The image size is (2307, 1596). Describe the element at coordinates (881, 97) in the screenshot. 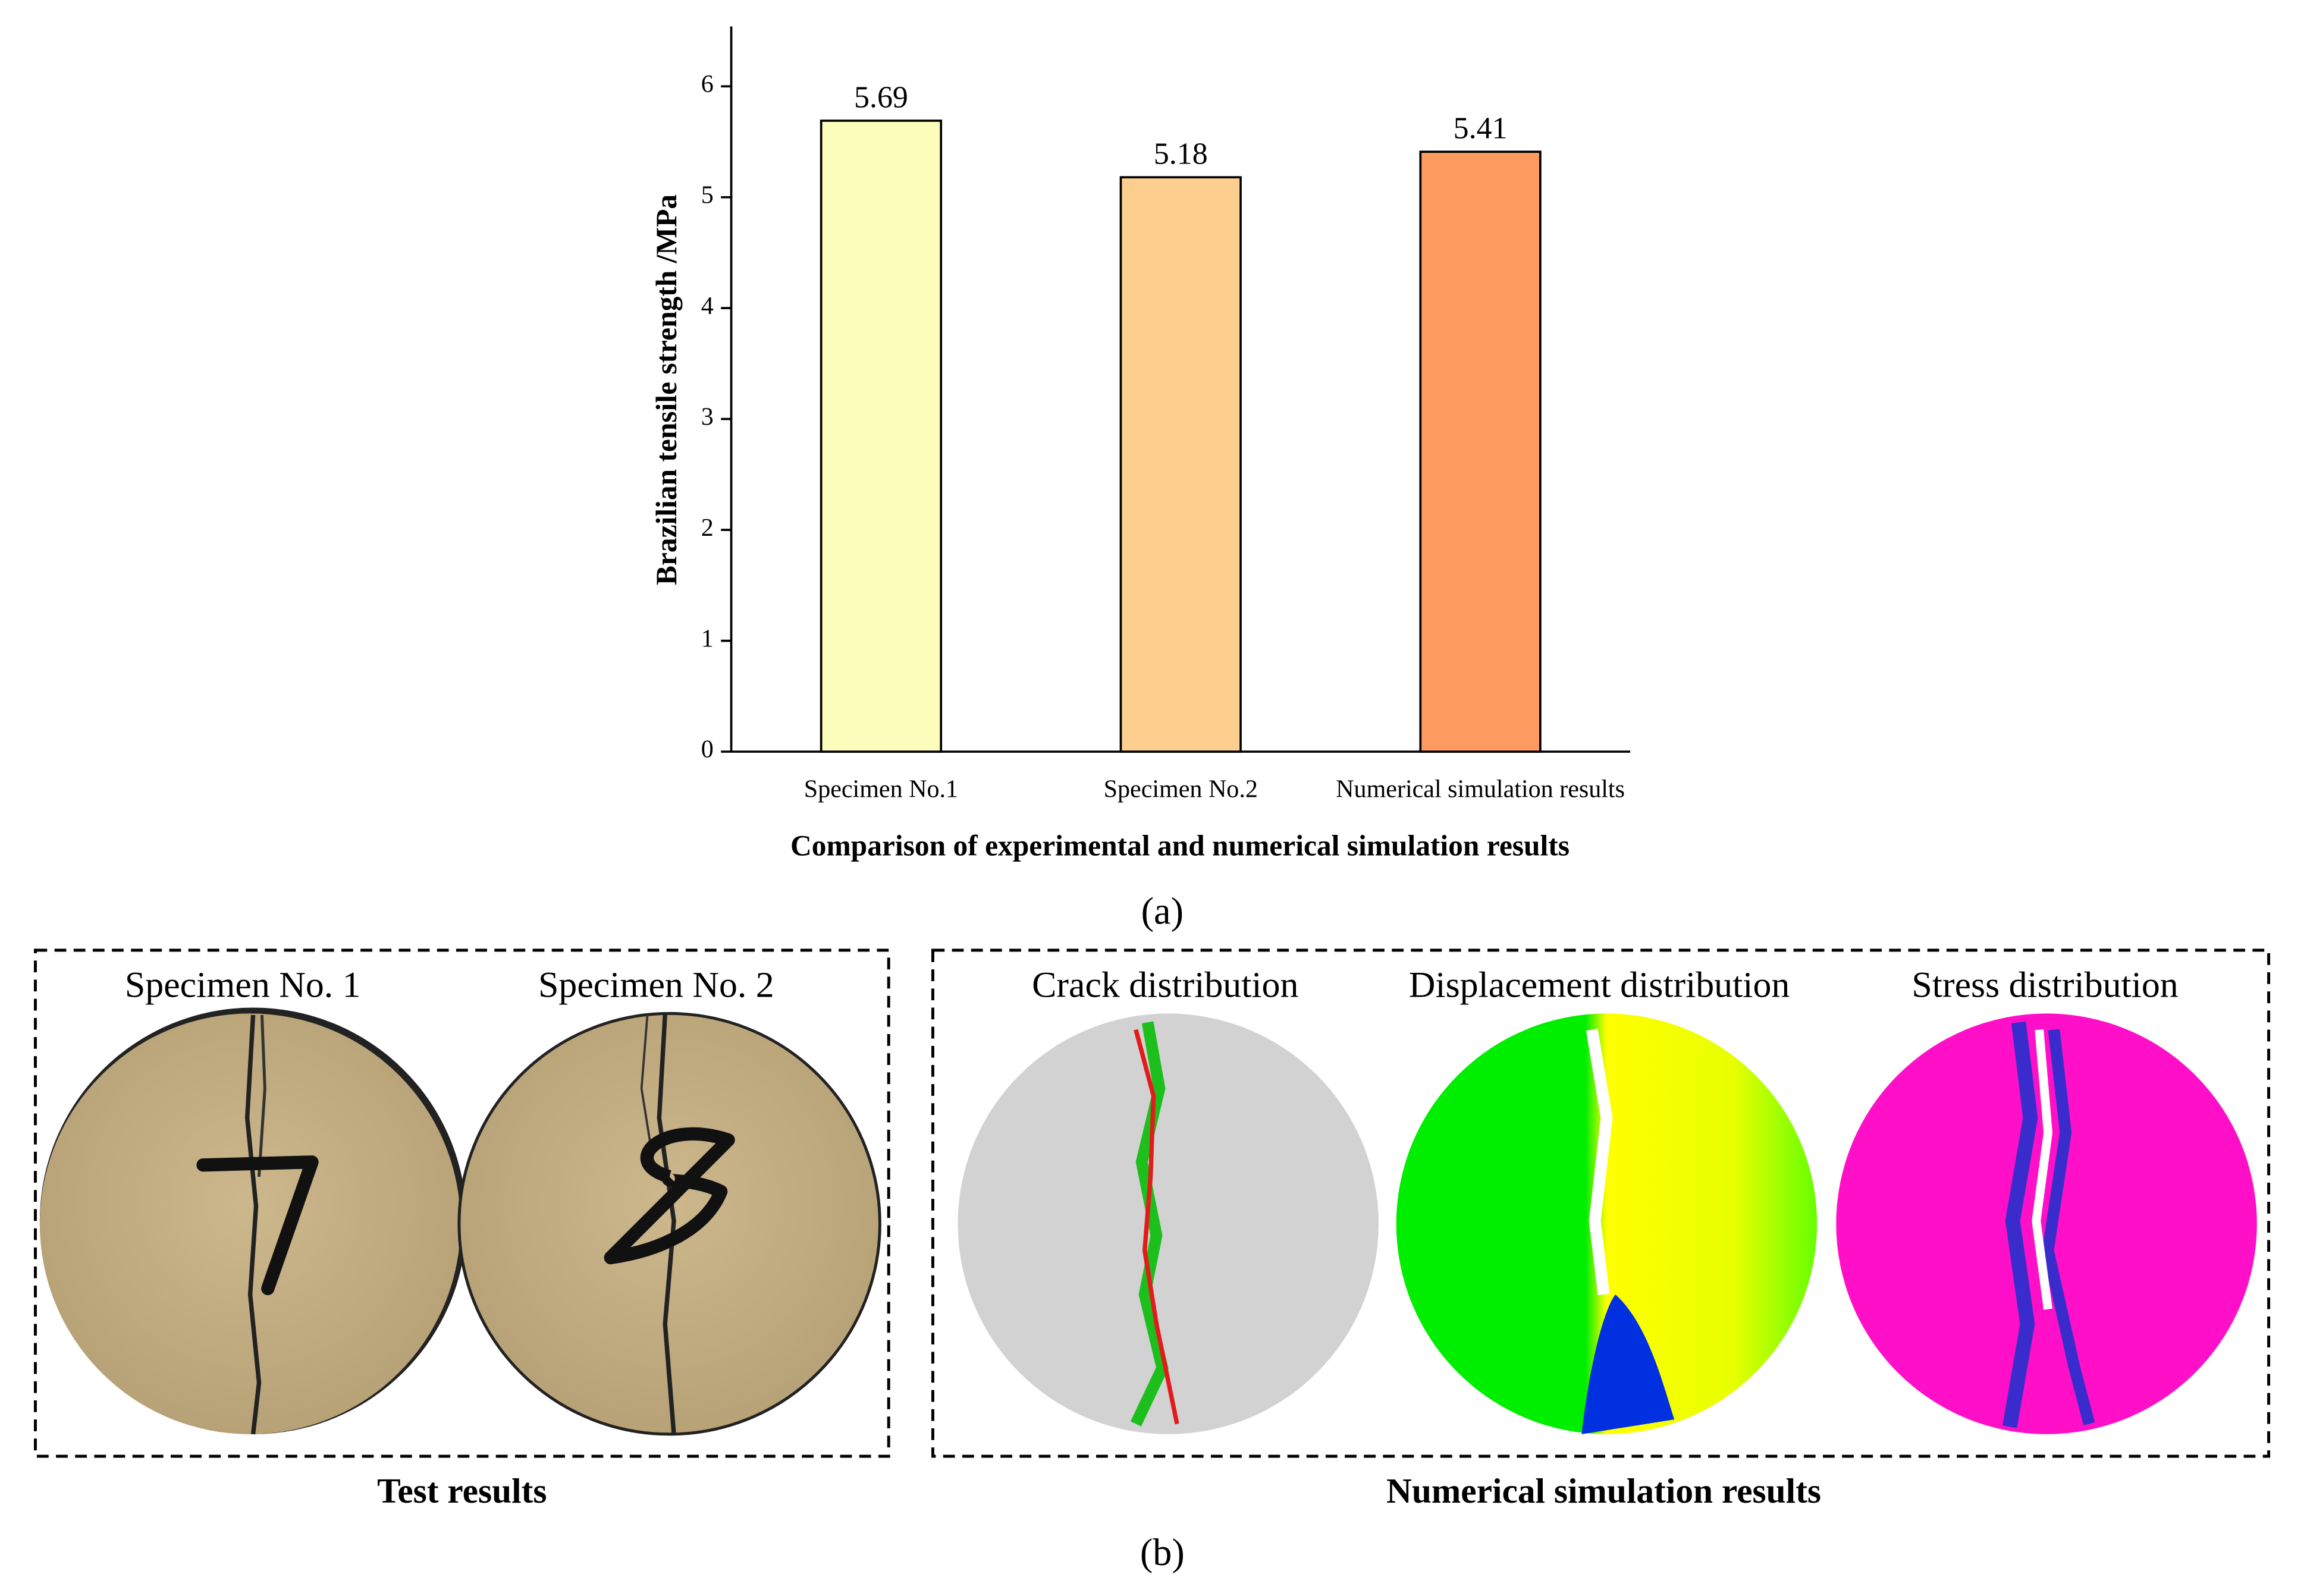

I see `value-label: 5.69` at that location.